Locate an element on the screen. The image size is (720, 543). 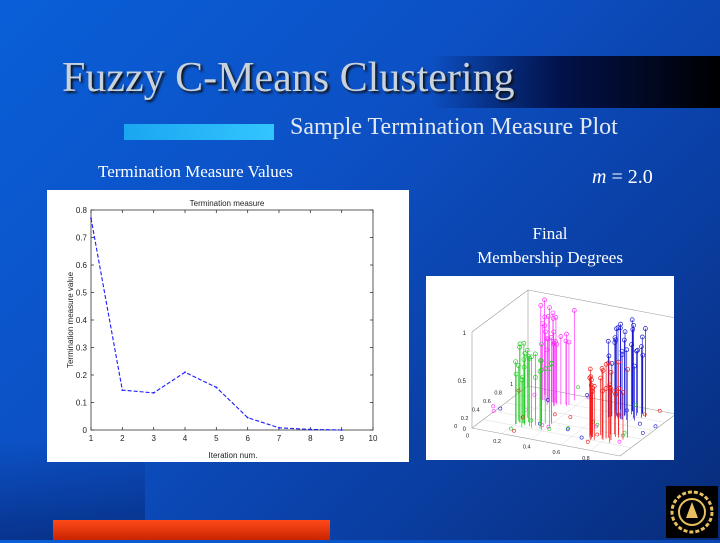
chart1-xtick-label: 8 is located at coordinates (310, 438).